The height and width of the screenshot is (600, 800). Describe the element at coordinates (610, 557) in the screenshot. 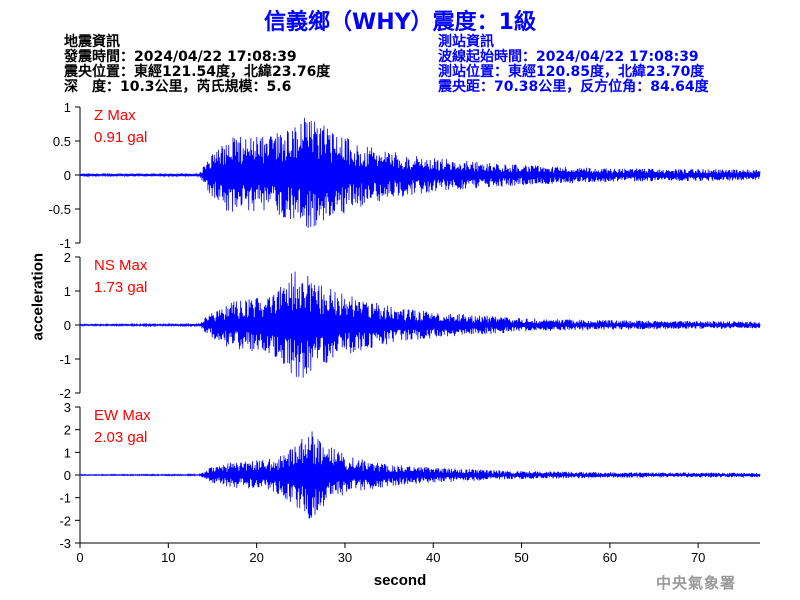

I see `x-tick-label: 60` at that location.